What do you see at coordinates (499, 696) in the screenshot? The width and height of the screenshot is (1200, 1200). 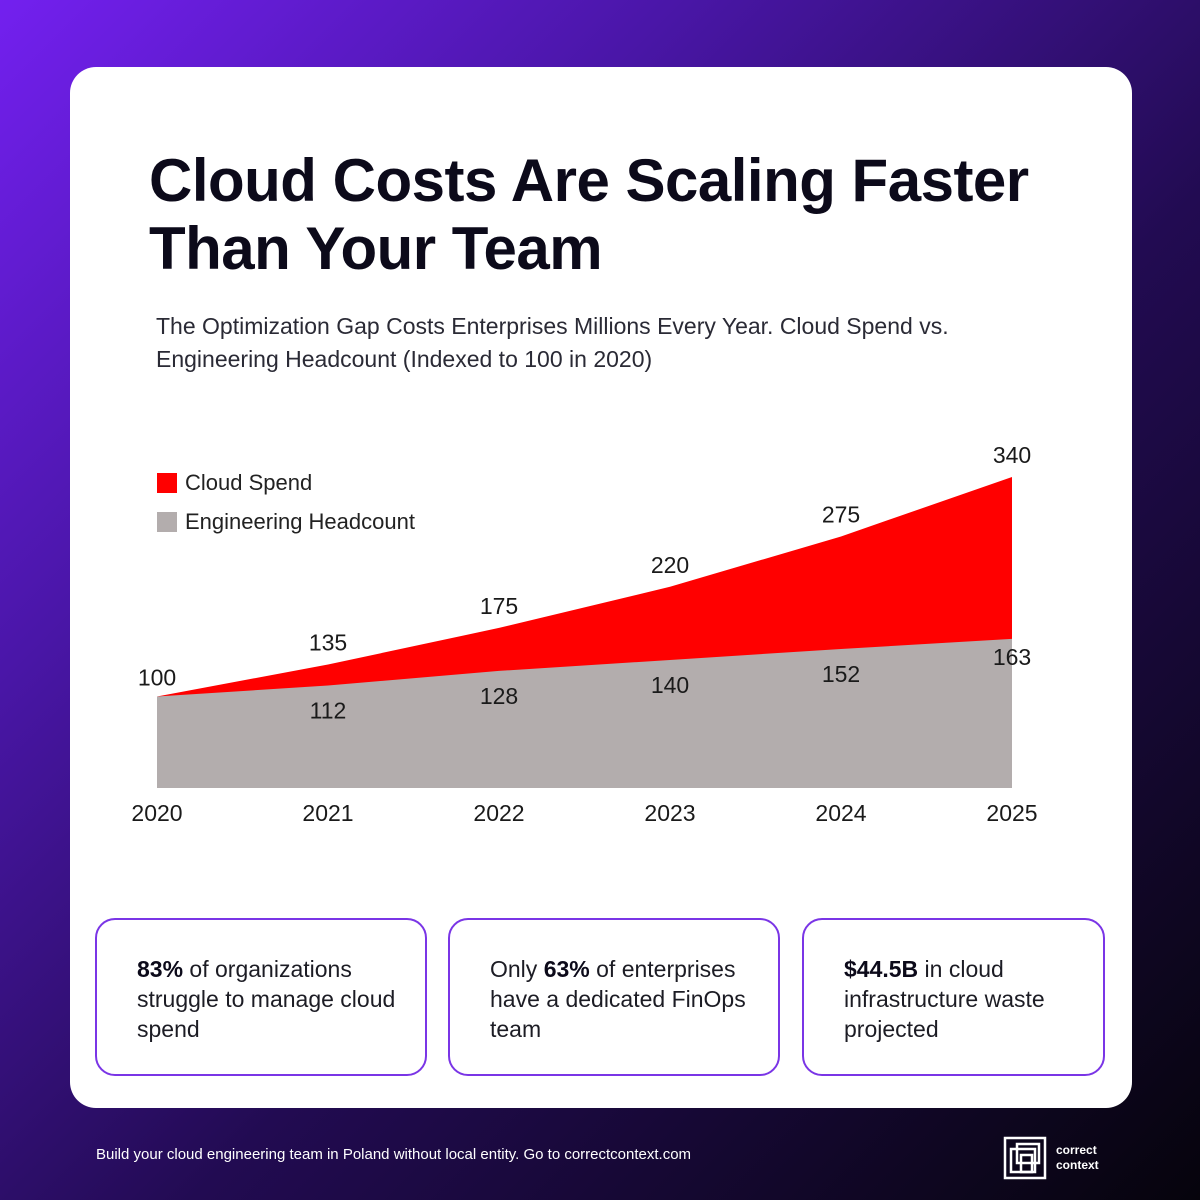 I see `data-label-headcount: 128` at bounding box center [499, 696].